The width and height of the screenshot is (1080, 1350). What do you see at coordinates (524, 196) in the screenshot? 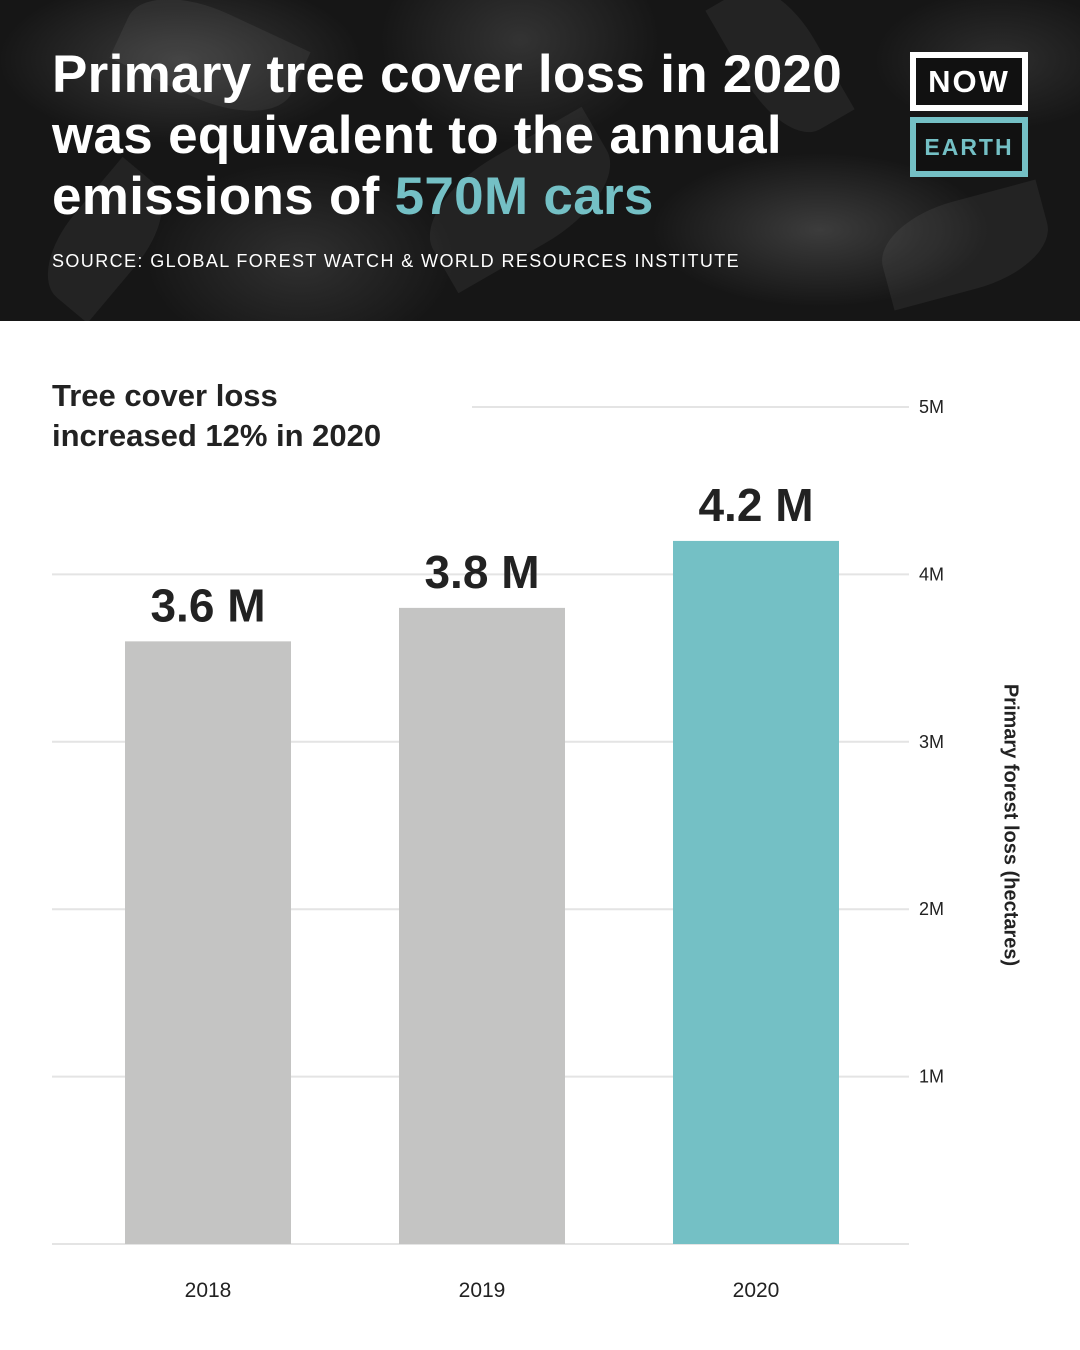
I see `headline-accent: 570M cars` at bounding box center [524, 196].